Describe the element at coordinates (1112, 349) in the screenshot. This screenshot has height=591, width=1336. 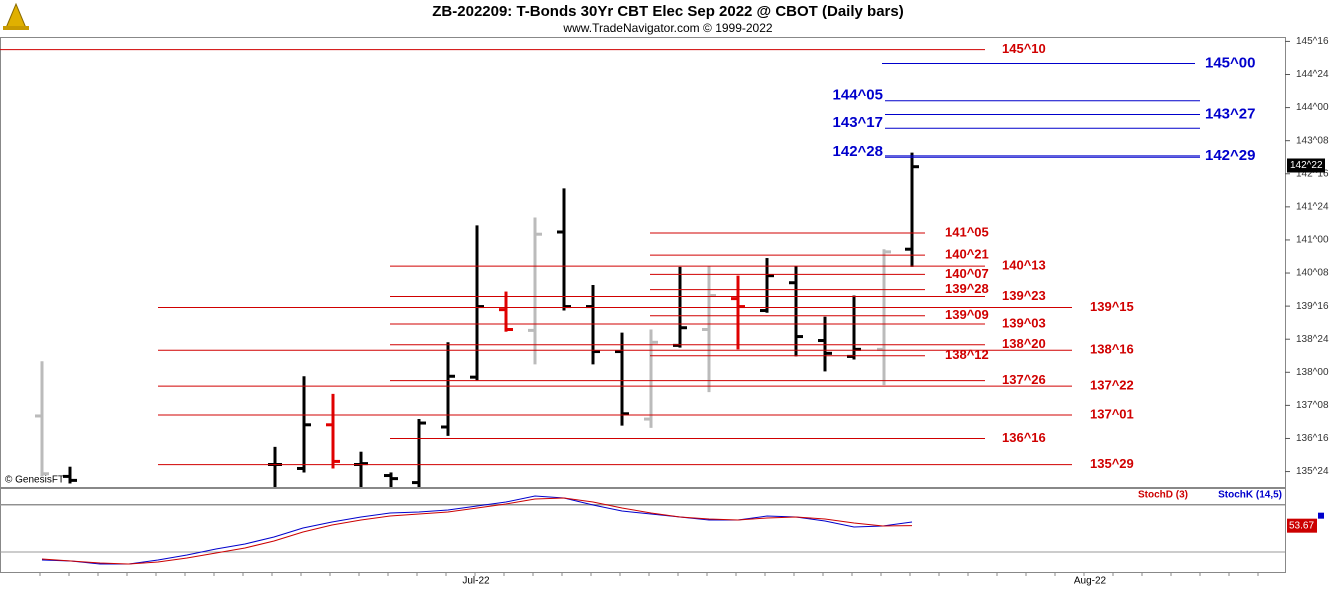
I see `level-label: 138^16` at that location.